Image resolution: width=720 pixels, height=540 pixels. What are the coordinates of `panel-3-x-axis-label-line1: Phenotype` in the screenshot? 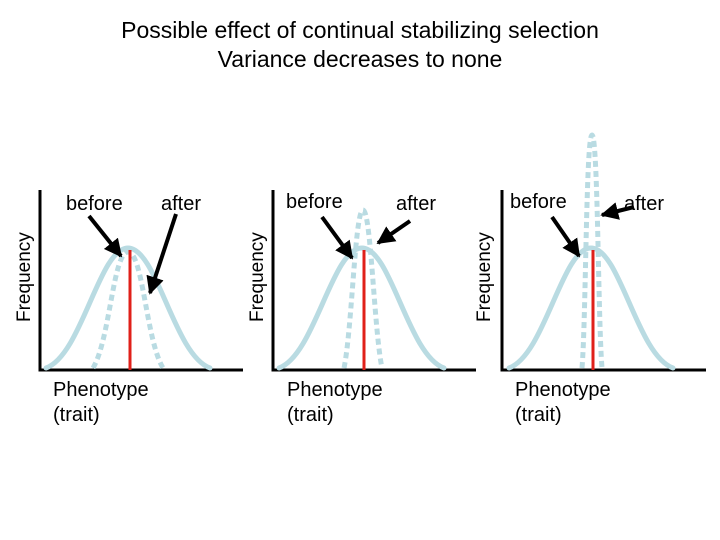 It's located at (563, 390).